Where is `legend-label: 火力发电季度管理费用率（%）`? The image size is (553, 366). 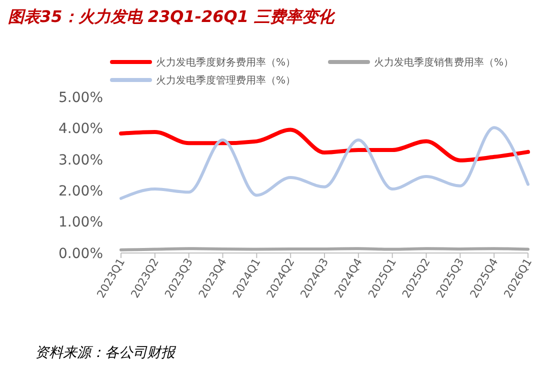
legend-label: 火力发电季度管理费用率（%） is located at coordinates (226, 80).